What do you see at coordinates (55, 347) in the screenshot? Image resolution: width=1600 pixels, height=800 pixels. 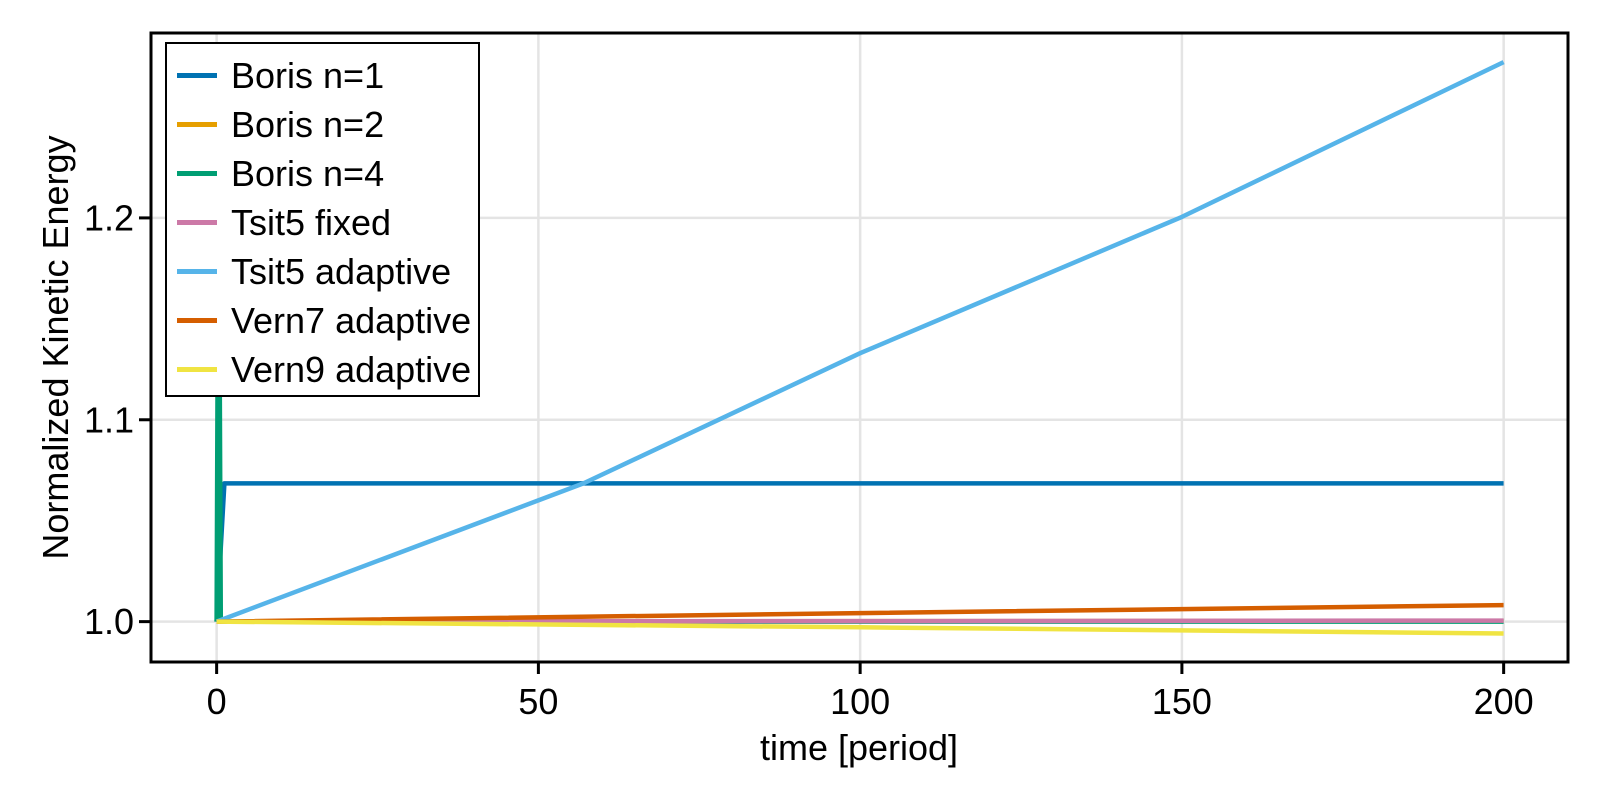 I see `y-axis-title: Normalized Kinetic Energy` at bounding box center [55, 347].